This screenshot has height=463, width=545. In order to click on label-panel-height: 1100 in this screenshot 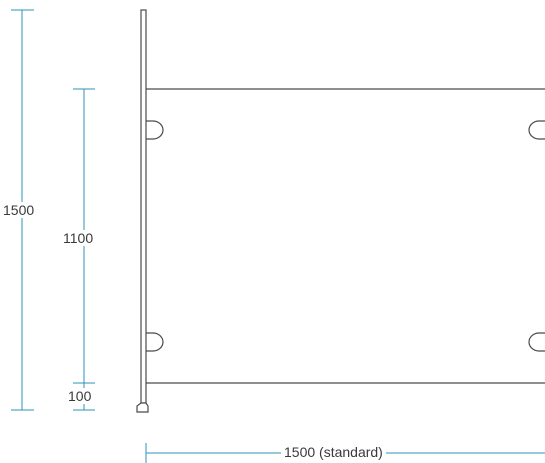, I will do `click(78, 238)`.